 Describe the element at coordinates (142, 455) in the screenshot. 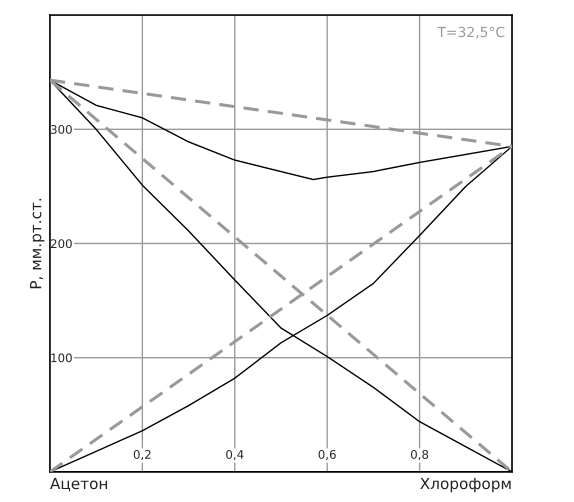

I see `x-tick-label: 0,2` at that location.